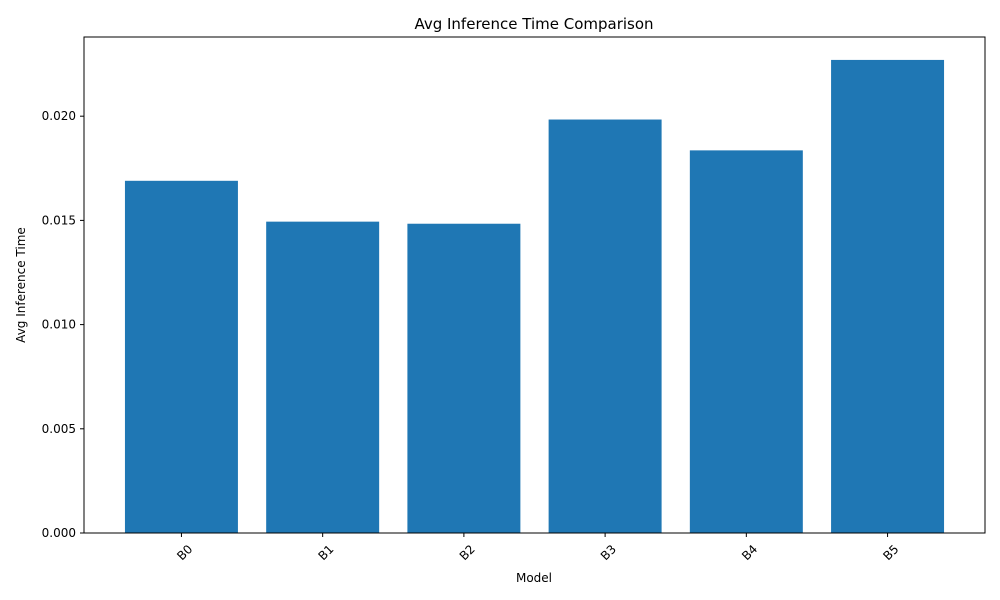  What do you see at coordinates (533, 24) in the screenshot?
I see `chart-title: Avg Inference Time Comparison` at bounding box center [533, 24].